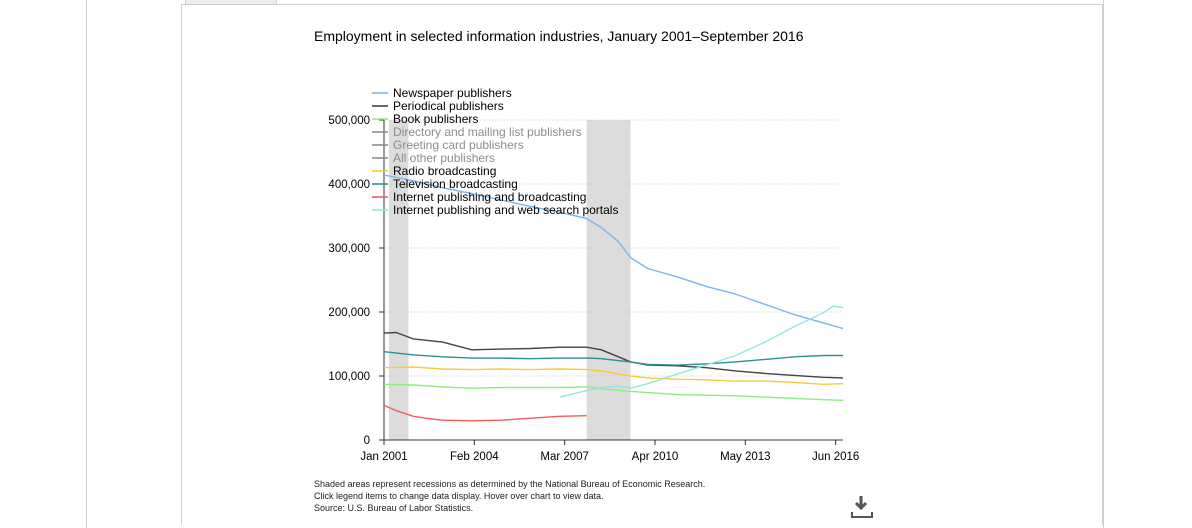  What do you see at coordinates (231, 2) in the screenshot?
I see `panel-tab` at bounding box center [231, 2].